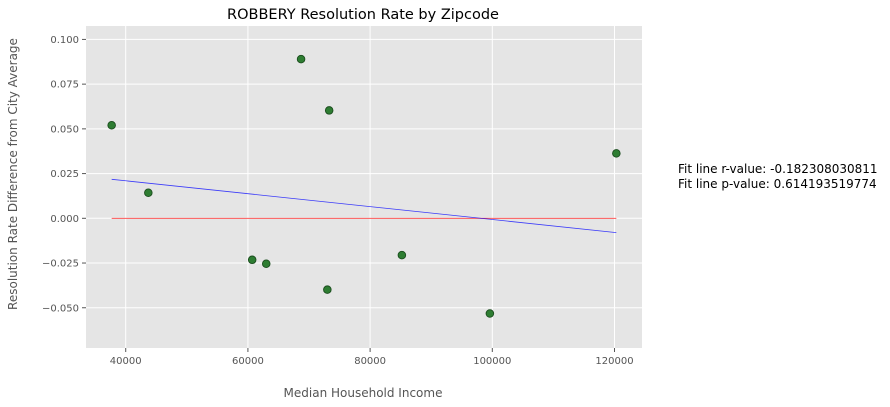 The width and height of the screenshot is (890, 407). Describe the element at coordinates (614, 361) in the screenshot. I see `x-tick-label: 120000` at that location.